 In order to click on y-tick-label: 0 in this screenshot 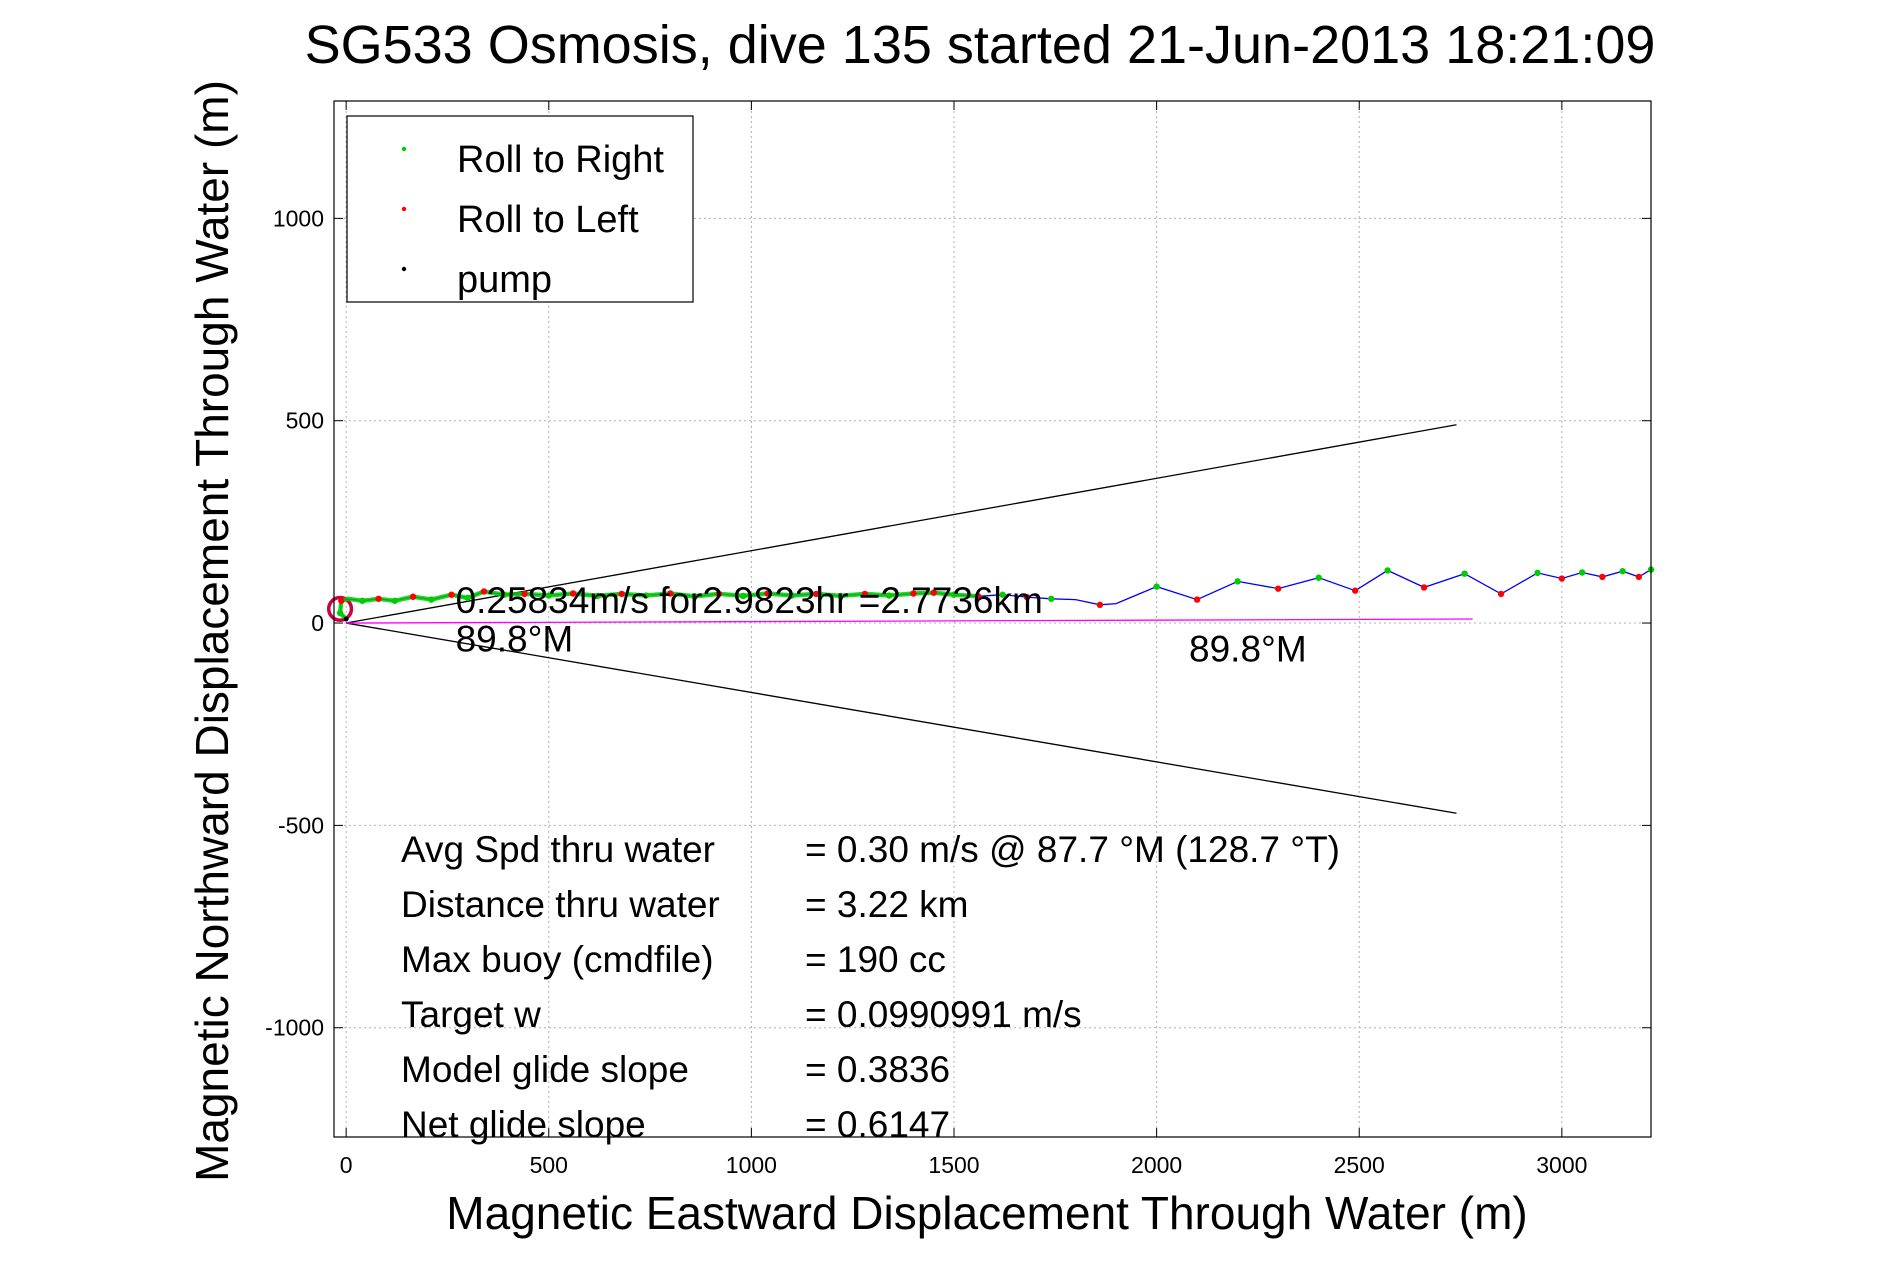, I will do `click(317, 623)`.